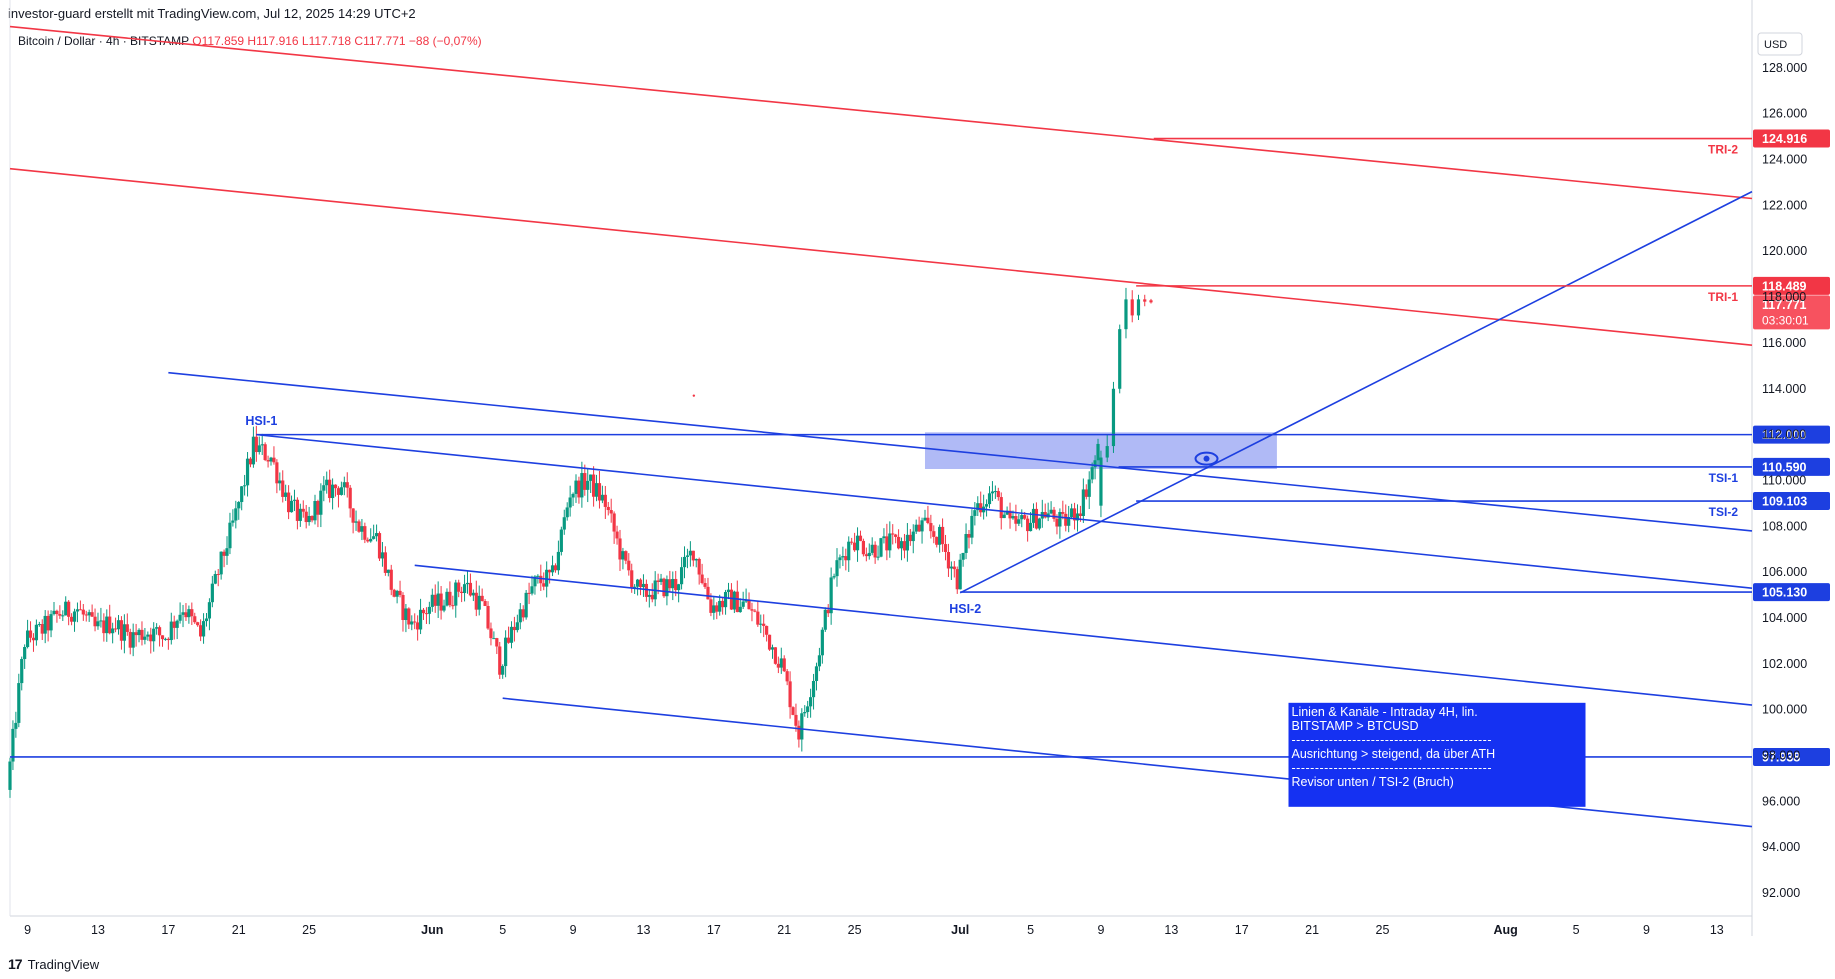  Describe the element at coordinates (1385, 712) in the screenshot. I see `note-line: Linien & Kanäle - Intraday 4H, lin.` at that location.